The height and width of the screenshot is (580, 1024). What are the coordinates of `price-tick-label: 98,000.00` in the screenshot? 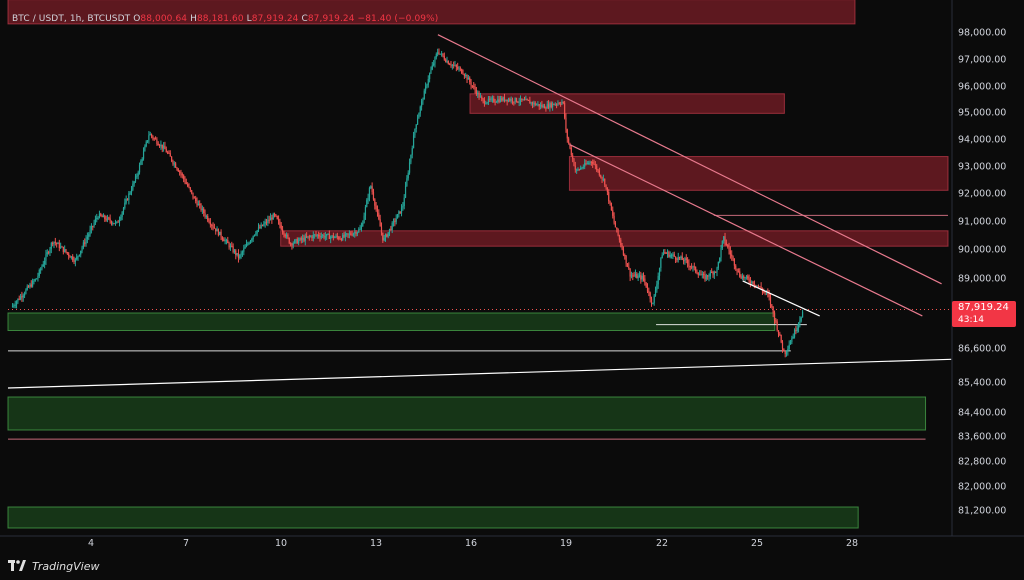 It's located at (982, 33).